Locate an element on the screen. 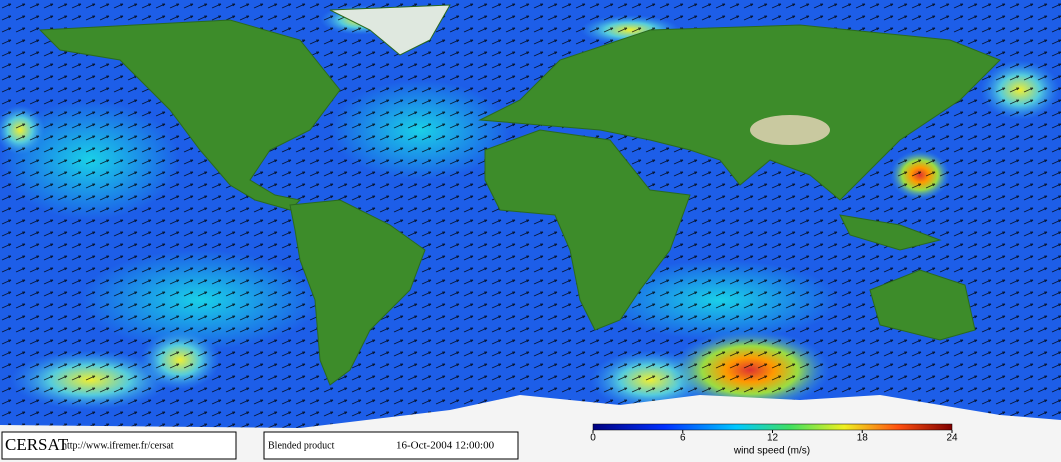 This screenshot has height=462, width=1061. credit-box is located at coordinates (119, 445).